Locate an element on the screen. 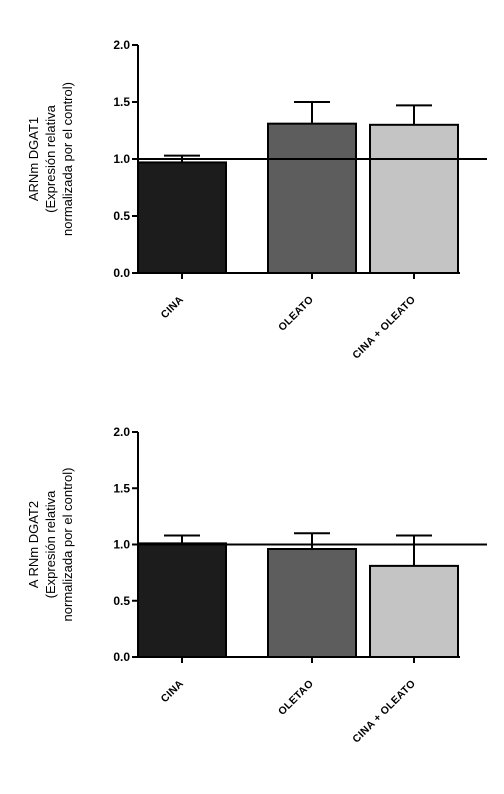  y-axis-title-line-1: ARNm DGAT1 is located at coordinates (33, 159).